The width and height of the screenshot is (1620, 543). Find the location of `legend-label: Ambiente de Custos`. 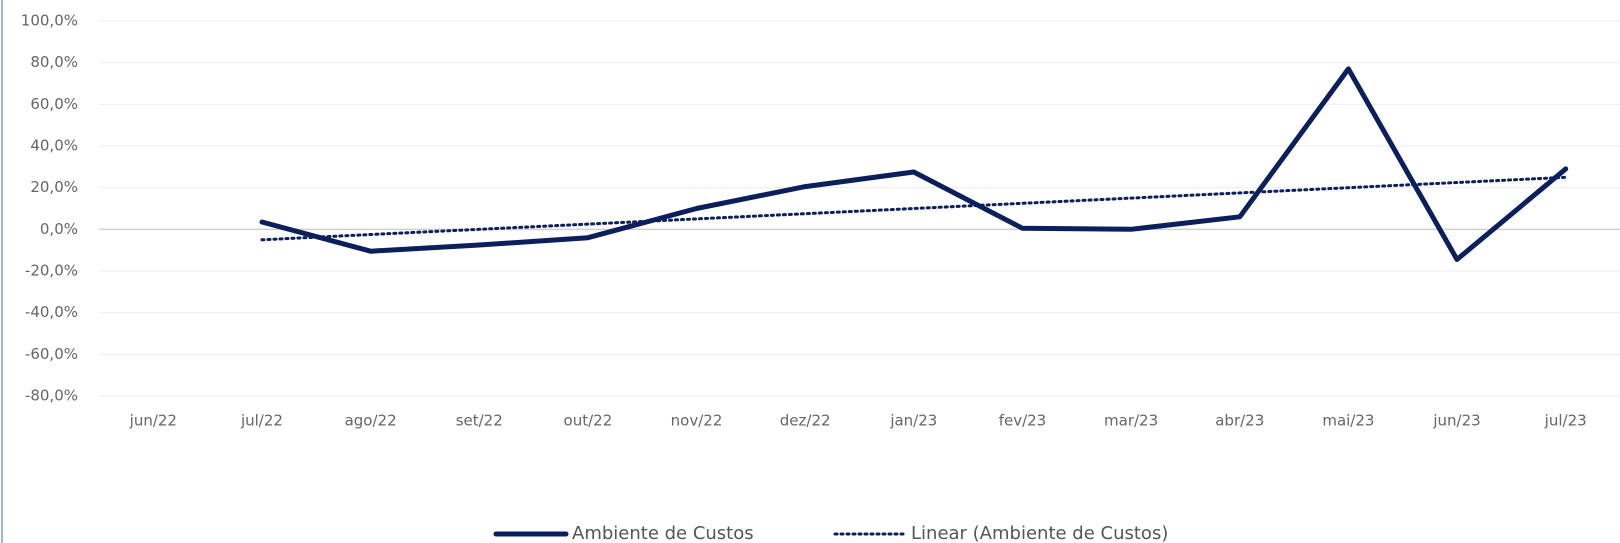

legend-label: Ambiente de Custos is located at coordinates (663, 533).